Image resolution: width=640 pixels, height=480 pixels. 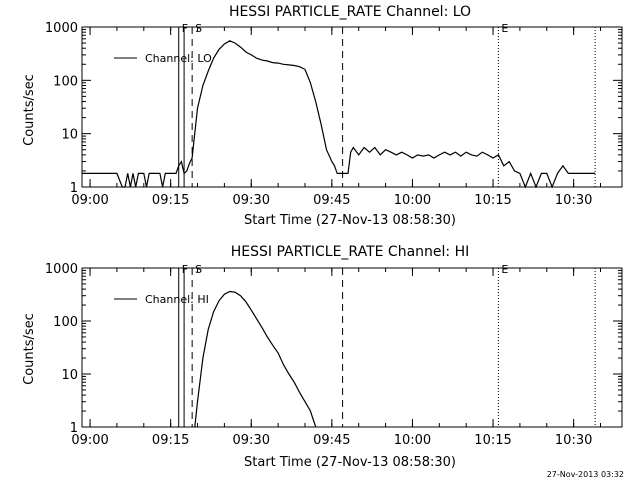 I want to click on y-axis-label-hi: Counts/sec, so click(x=29, y=349).